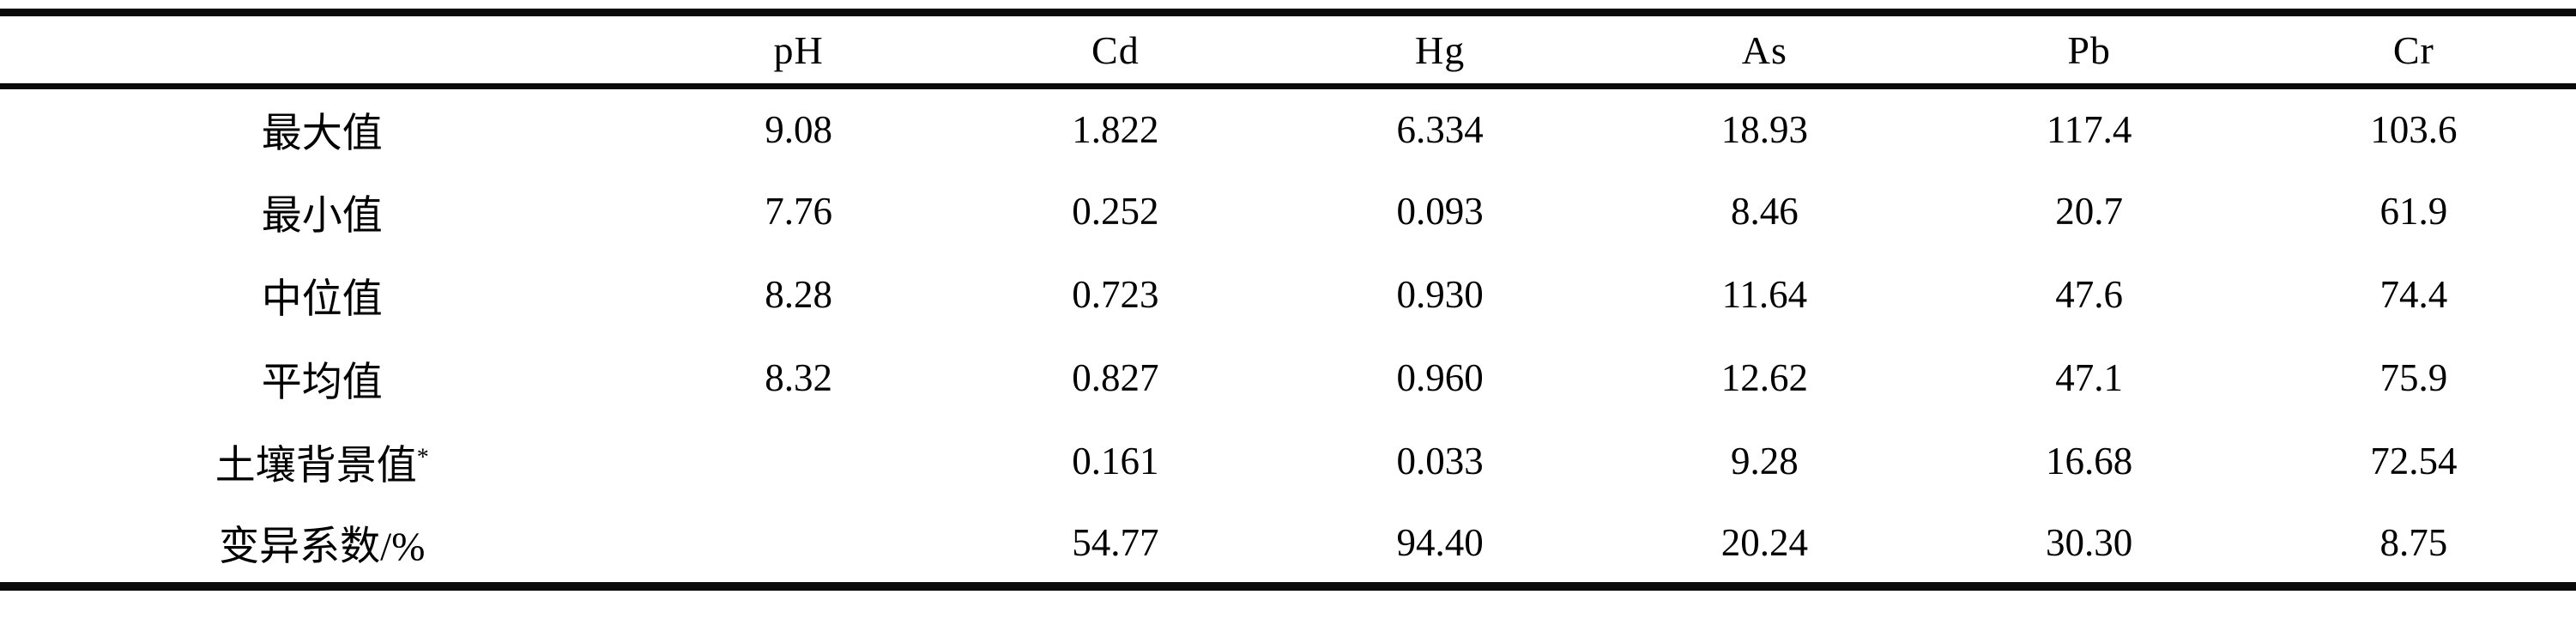 The height and width of the screenshot is (619, 2576). Describe the element at coordinates (798, 129) in the screenshot. I see `cell-value: 9.08` at that location.